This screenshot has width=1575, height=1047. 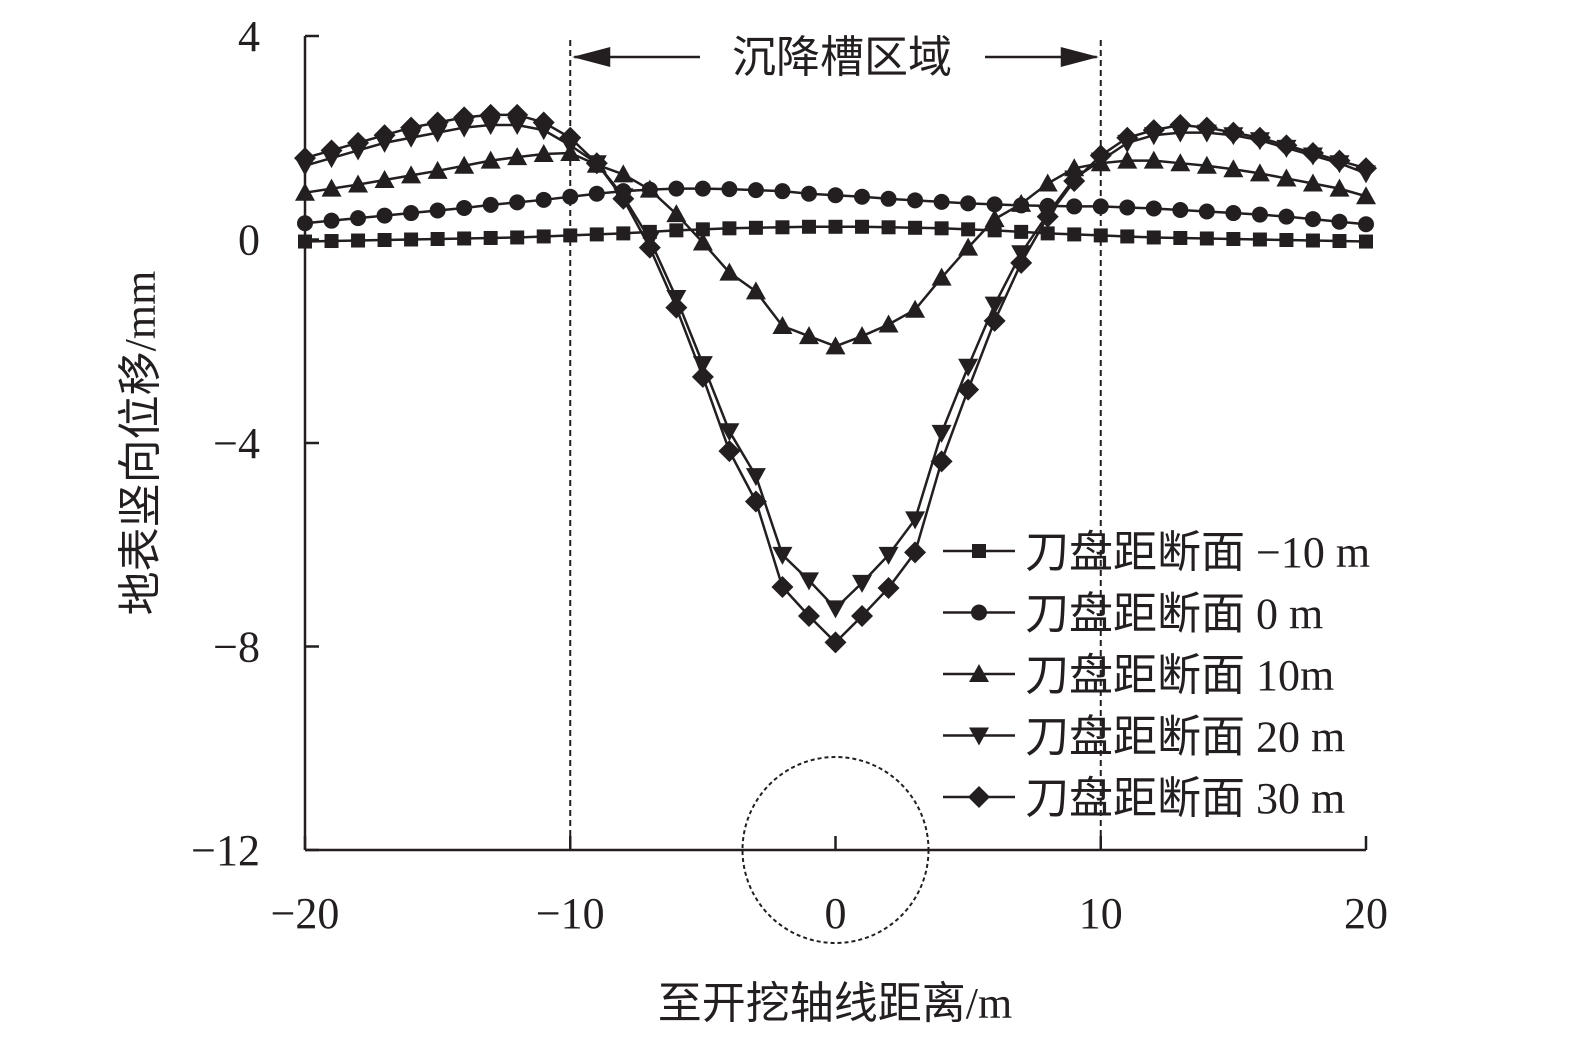 I want to click on legend-label: 刀盘距断面 20 m, so click(x=1185, y=737).